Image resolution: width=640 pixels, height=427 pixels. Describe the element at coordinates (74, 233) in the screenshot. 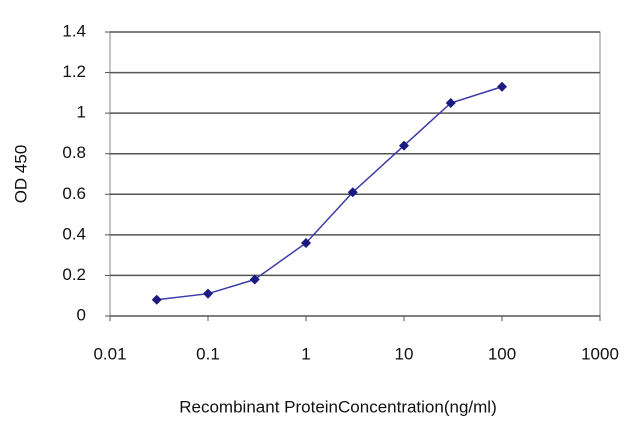

I see `y-tick-label: 0.4` at that location.